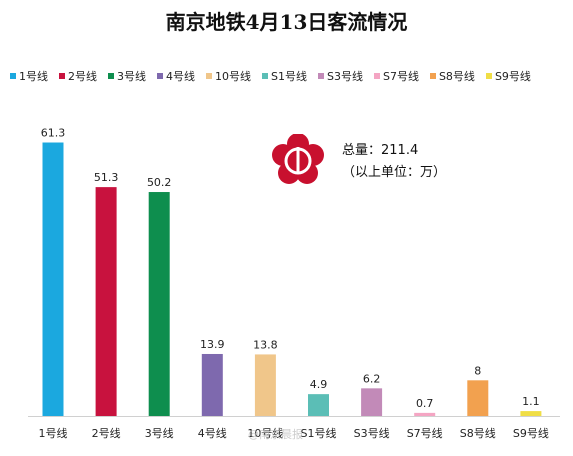  I want to click on bar-value-label: 4.9, so click(319, 384).